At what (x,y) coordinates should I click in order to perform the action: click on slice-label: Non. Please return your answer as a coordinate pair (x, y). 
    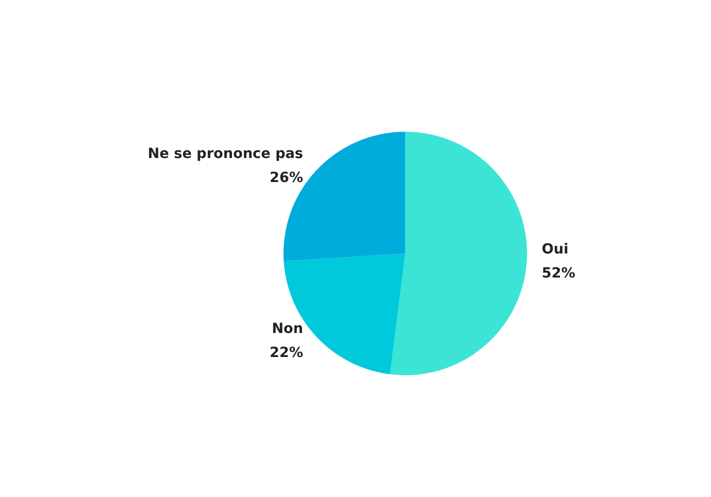
    Looking at the image, I should click on (288, 328).